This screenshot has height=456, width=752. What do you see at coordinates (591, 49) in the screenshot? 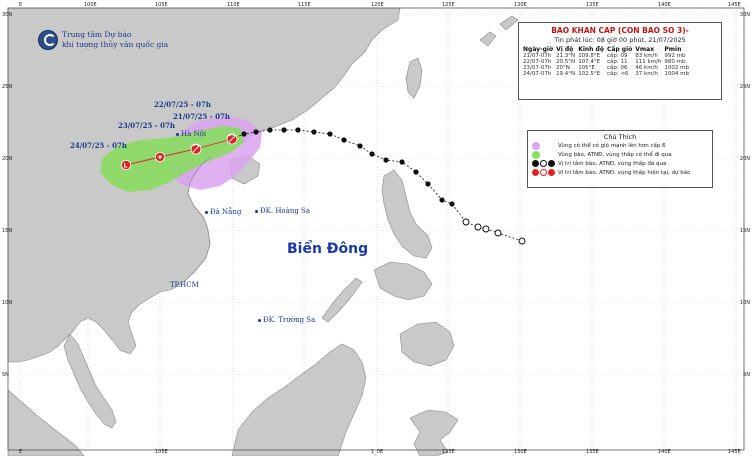
I see `table-header: Kinh độ` at bounding box center [591, 49].